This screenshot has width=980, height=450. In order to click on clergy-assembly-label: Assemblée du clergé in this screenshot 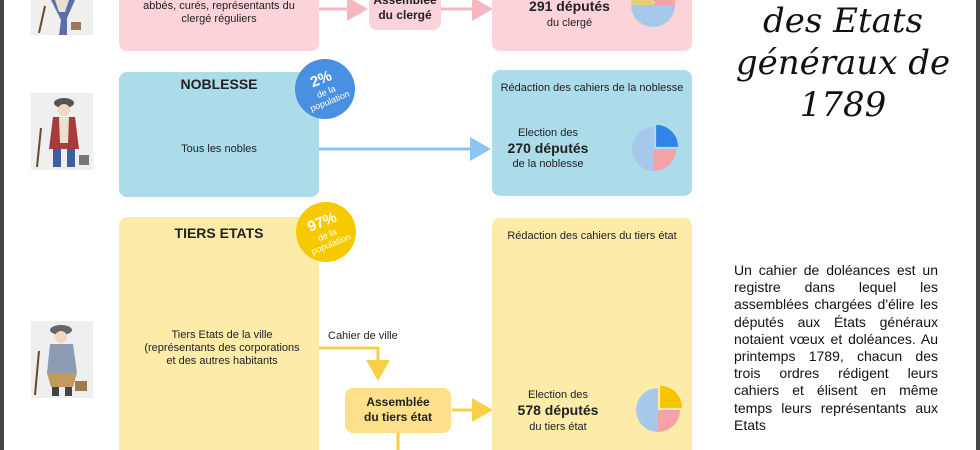, I will do `click(405, 11)`.